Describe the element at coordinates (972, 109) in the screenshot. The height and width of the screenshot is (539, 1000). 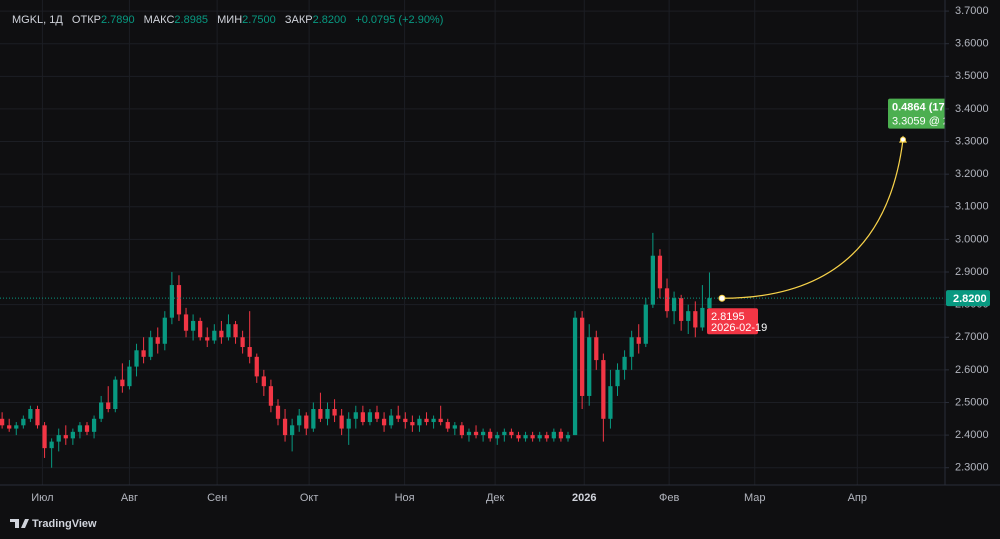
I see `y-tick-label: 3.4000` at that location.